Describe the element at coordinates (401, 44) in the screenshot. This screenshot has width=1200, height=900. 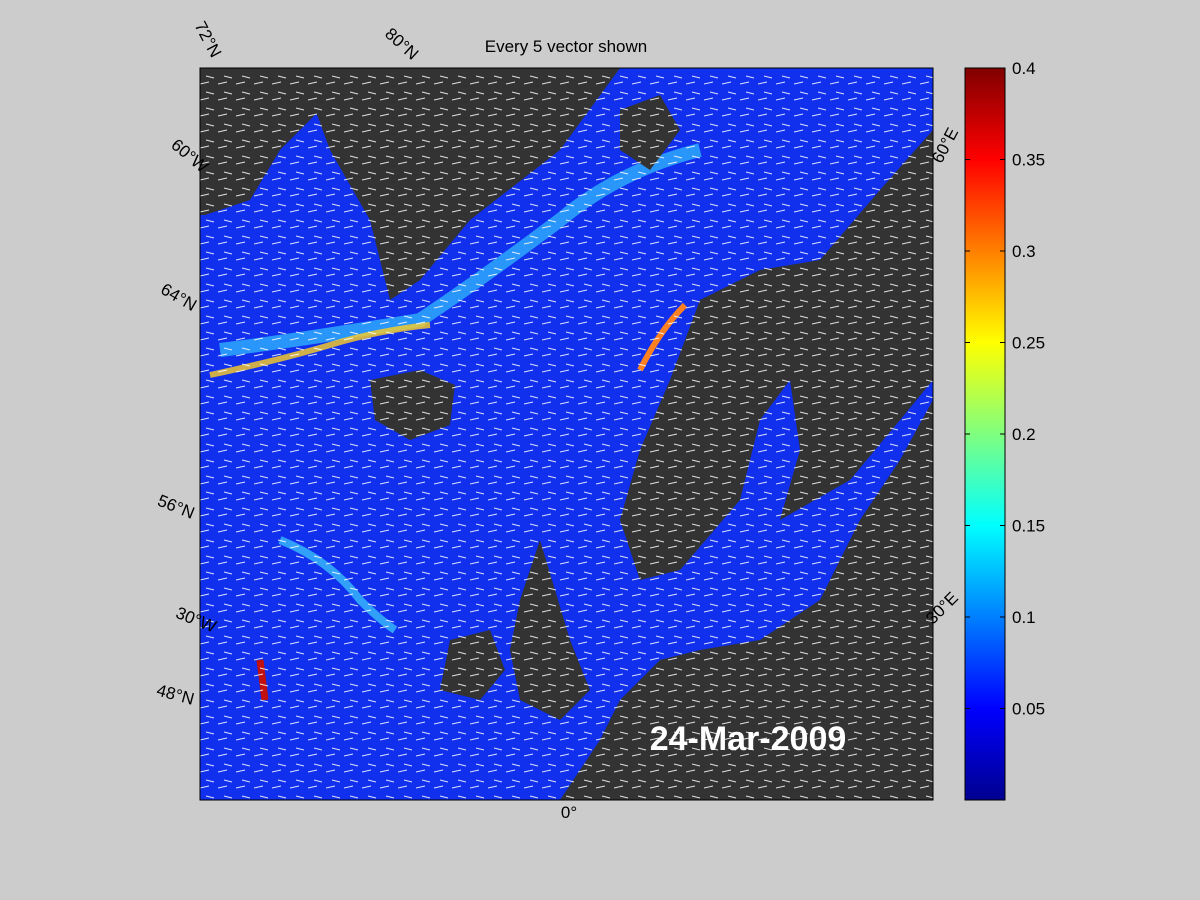
I see `graticule-label: 80°N` at that location.